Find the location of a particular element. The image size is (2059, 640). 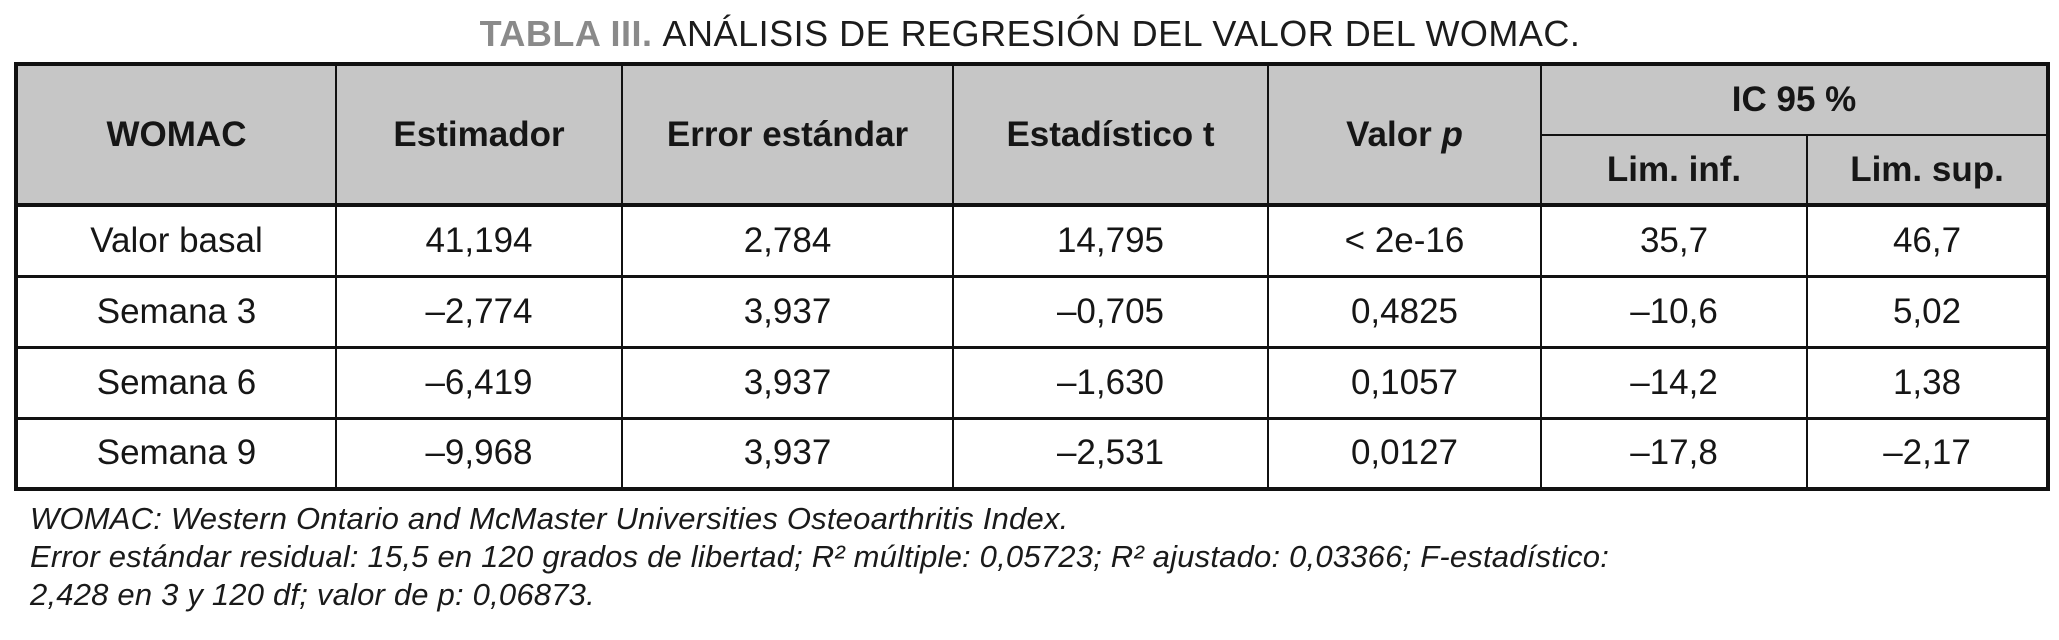

cell-lim-inf: –10,6 is located at coordinates (1674, 311).